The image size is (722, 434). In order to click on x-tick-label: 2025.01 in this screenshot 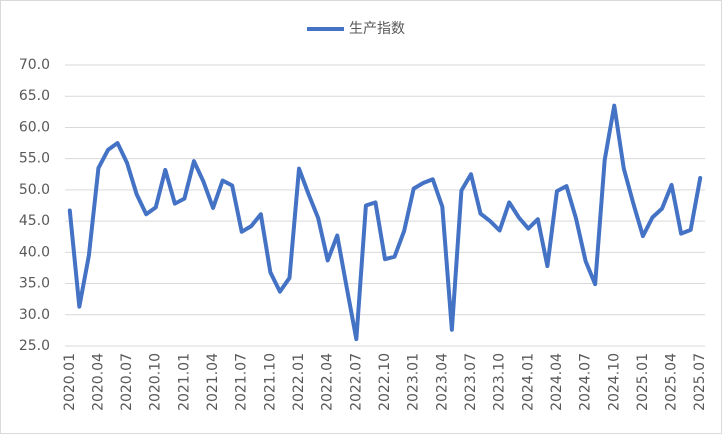, I will do `click(643, 382)`.